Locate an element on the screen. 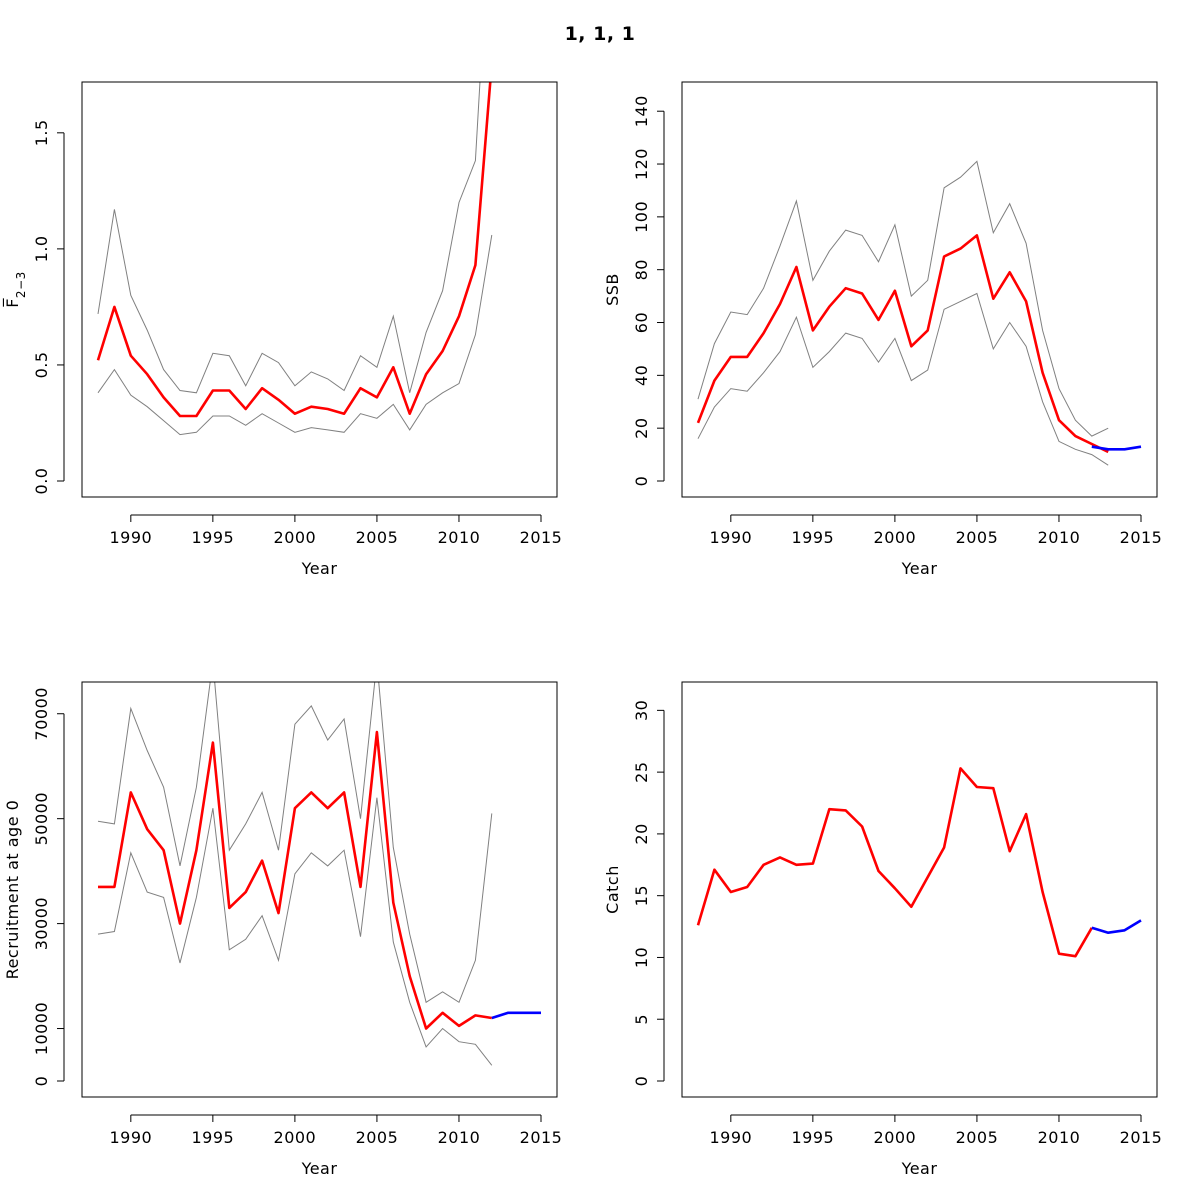 This screenshot has height=1200, width=1200. y-tick-label: 140 is located at coordinates (641, 111).